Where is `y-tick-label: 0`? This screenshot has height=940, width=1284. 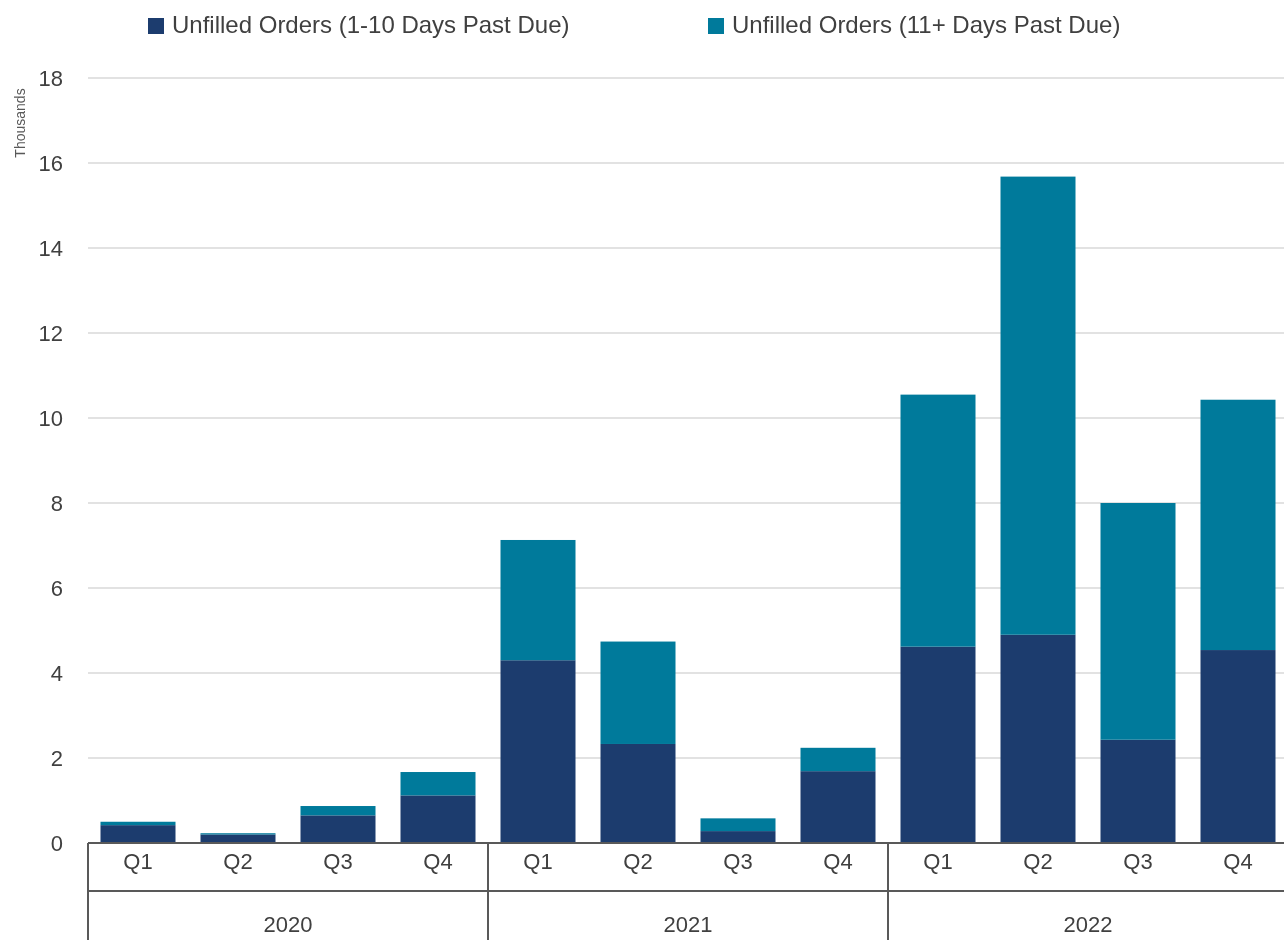 y-tick-label: 0 is located at coordinates (56, 843).